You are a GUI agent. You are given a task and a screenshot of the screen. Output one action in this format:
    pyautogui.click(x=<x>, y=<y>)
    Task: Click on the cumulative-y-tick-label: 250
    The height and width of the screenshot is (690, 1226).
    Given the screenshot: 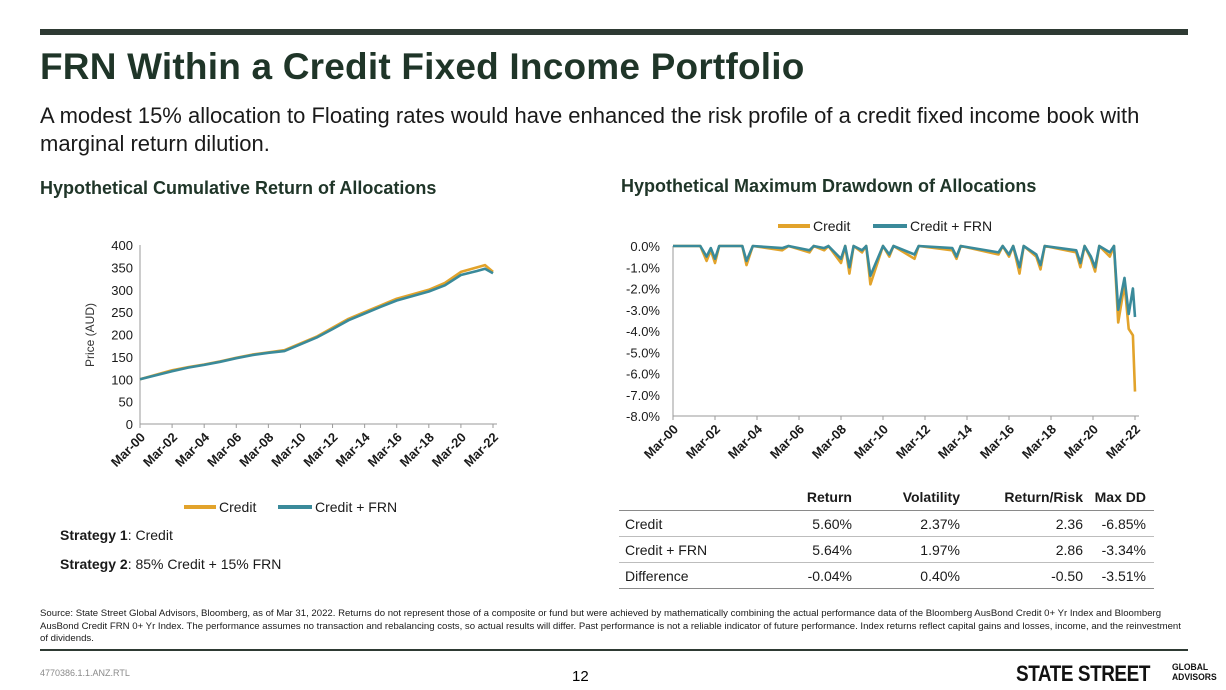 What is the action you would take?
    pyautogui.click(x=122, y=312)
    